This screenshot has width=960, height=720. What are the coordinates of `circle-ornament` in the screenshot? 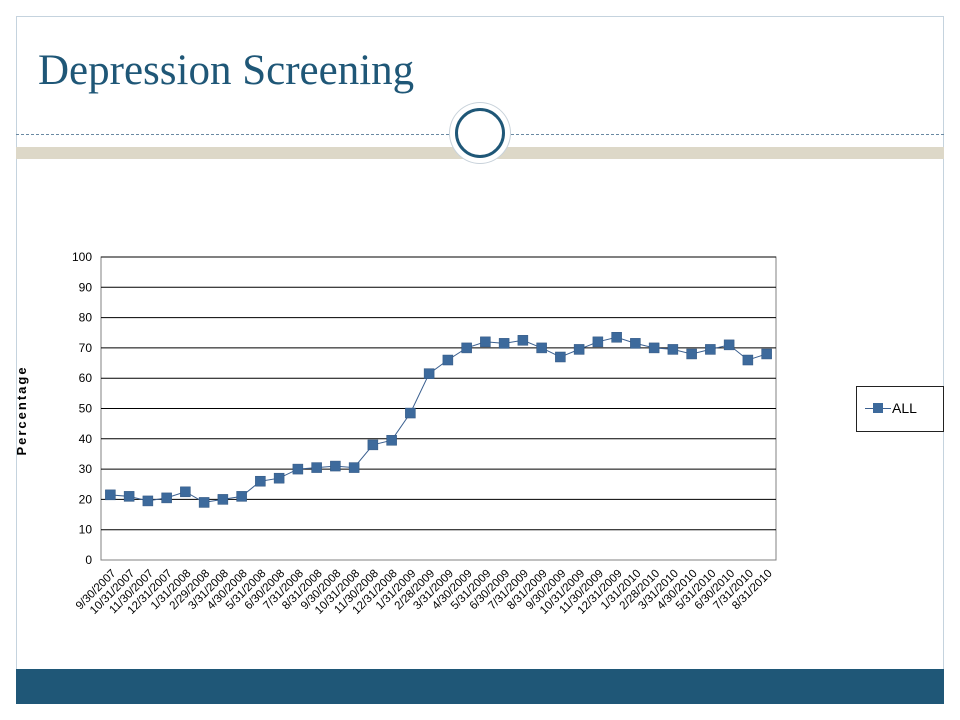 It's located at (480, 133).